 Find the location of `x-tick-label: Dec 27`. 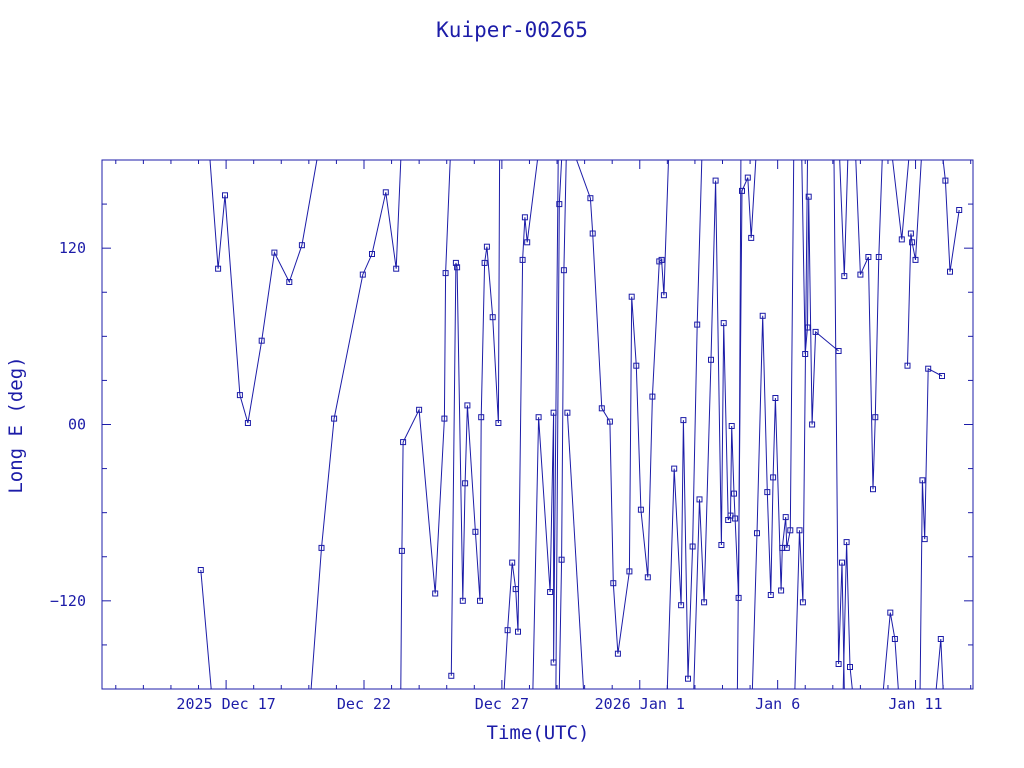

x-tick-label: Dec 27 is located at coordinates (502, 704).